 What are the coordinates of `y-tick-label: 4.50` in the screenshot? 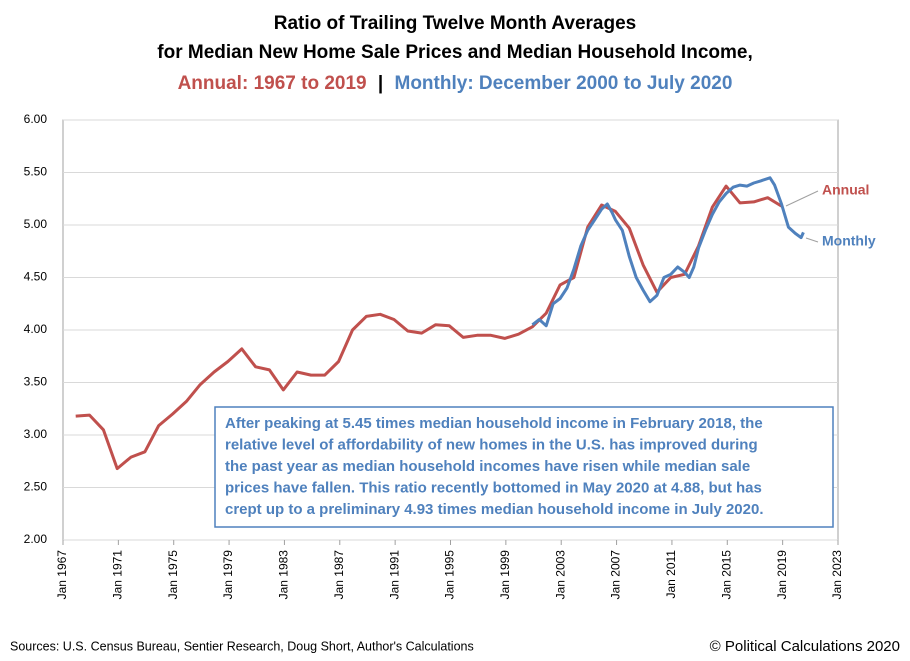 It's located at (36, 277).